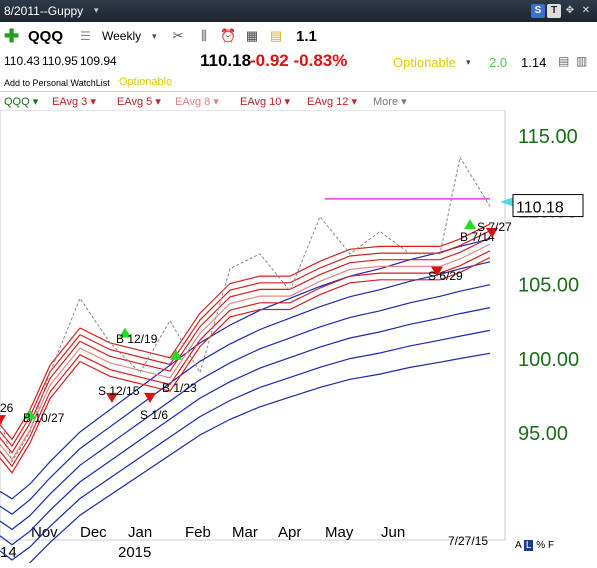  I want to click on last-price-arrow, so click(506, 202).